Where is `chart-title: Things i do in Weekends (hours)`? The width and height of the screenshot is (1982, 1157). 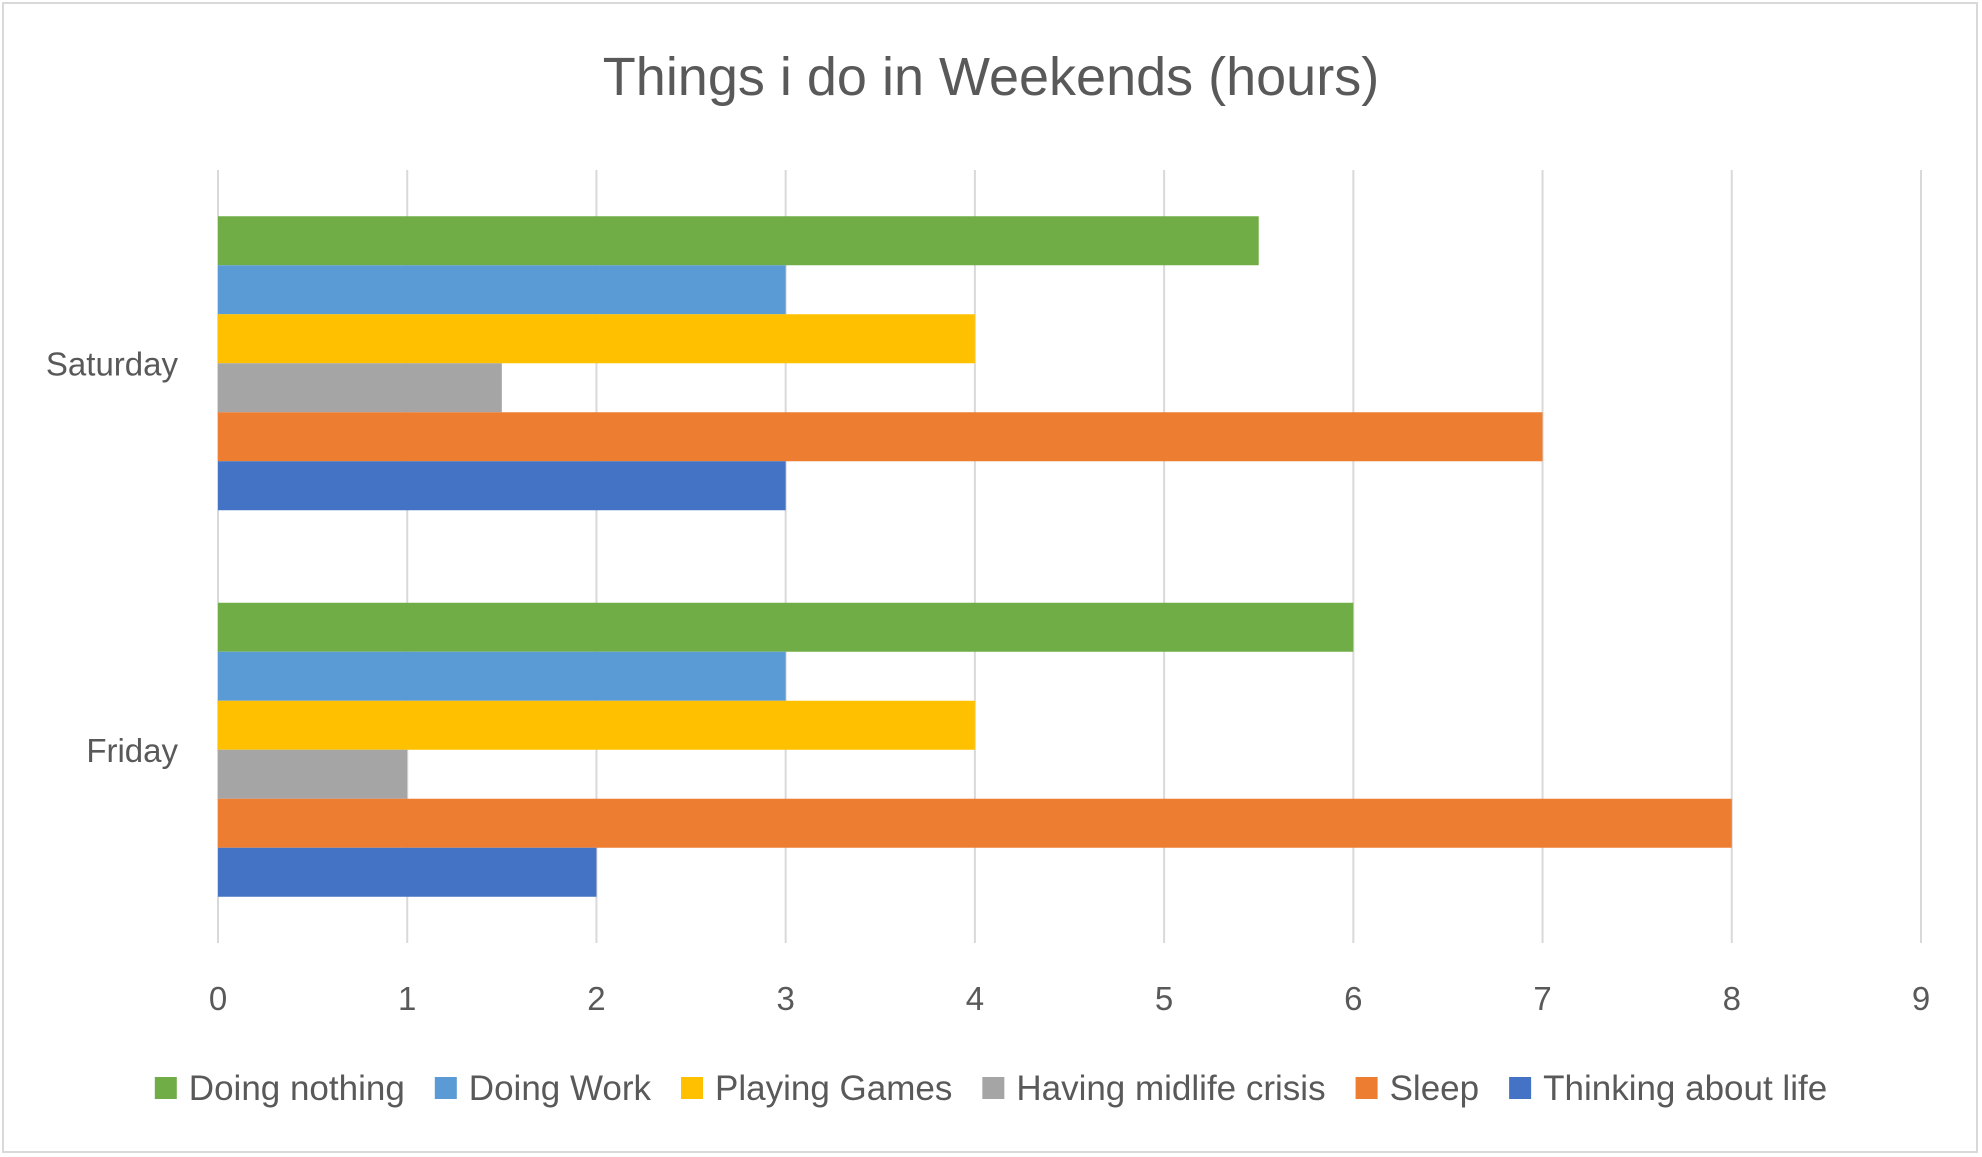 chart-title: Things i do in Weekends (hours) is located at coordinates (991, 77).